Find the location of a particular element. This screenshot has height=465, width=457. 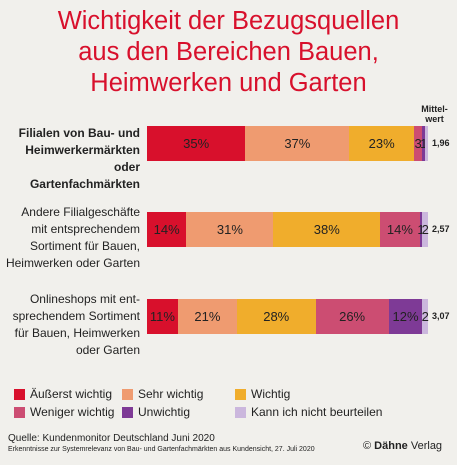

data-label: 37% is located at coordinates (297, 143).